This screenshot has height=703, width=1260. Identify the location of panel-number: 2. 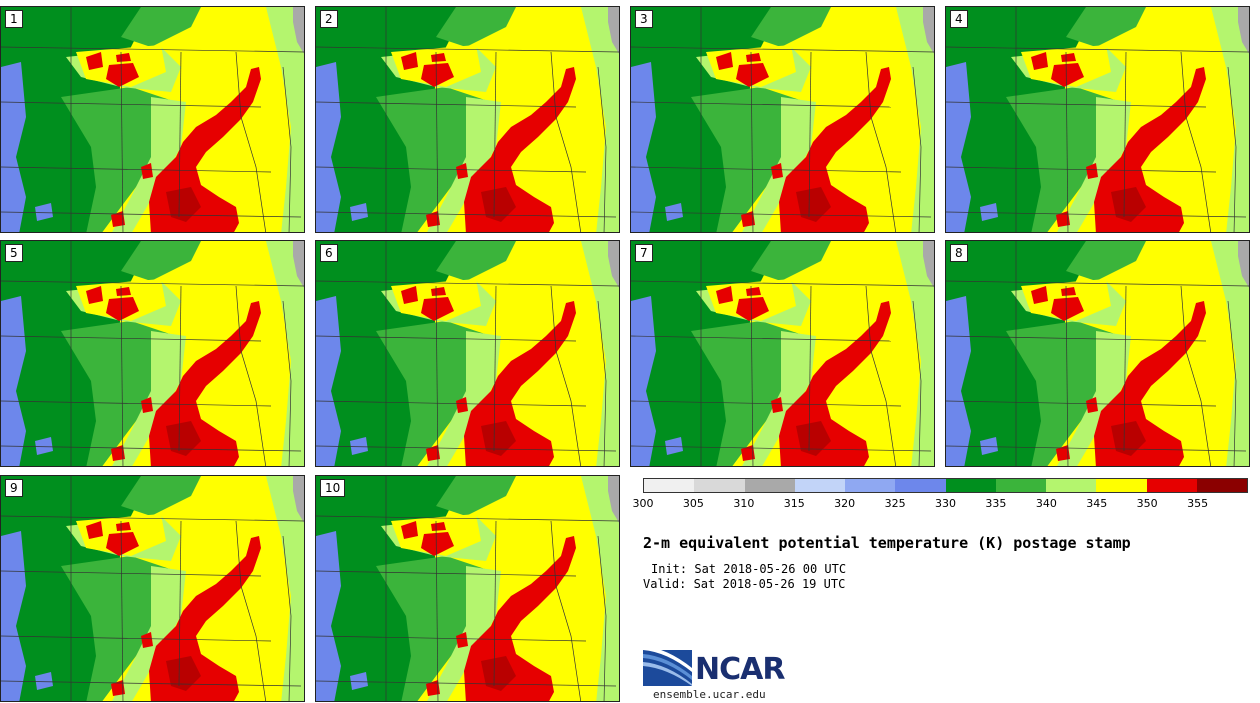
(329, 19).